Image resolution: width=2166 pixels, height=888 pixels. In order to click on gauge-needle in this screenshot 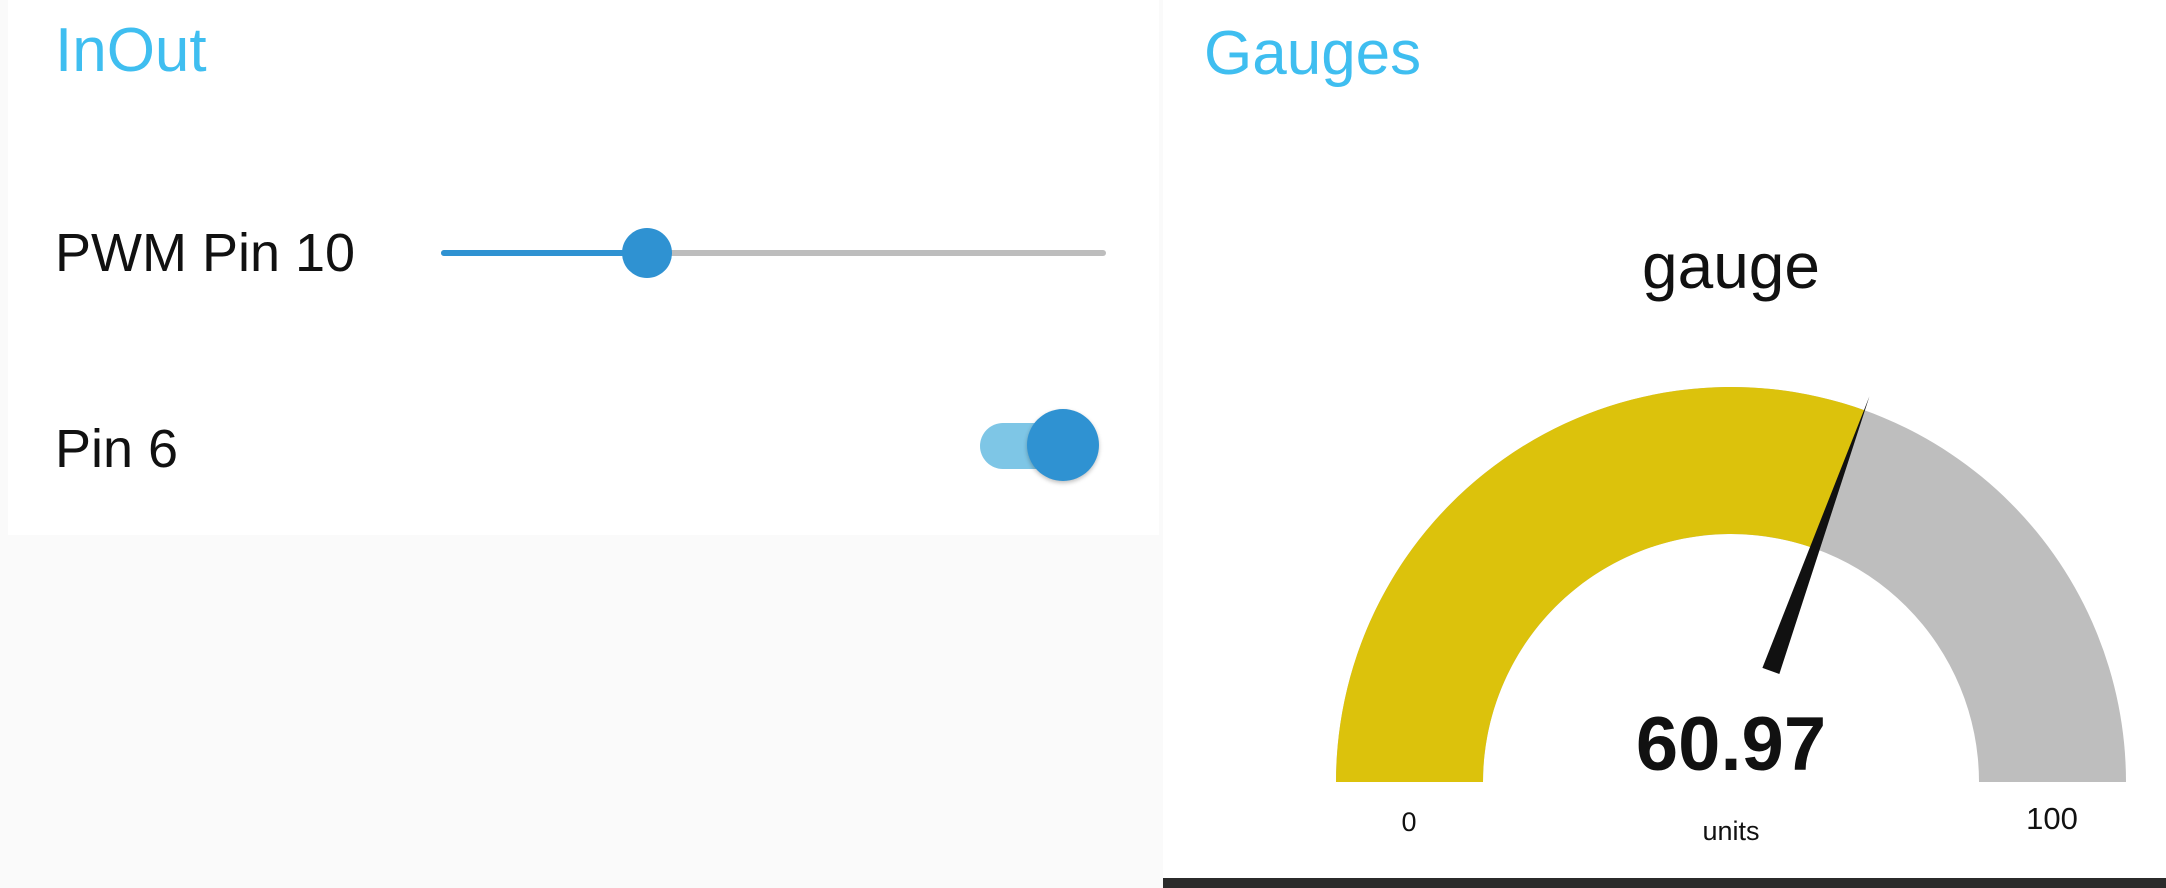, I will do `click(1816, 535)`.